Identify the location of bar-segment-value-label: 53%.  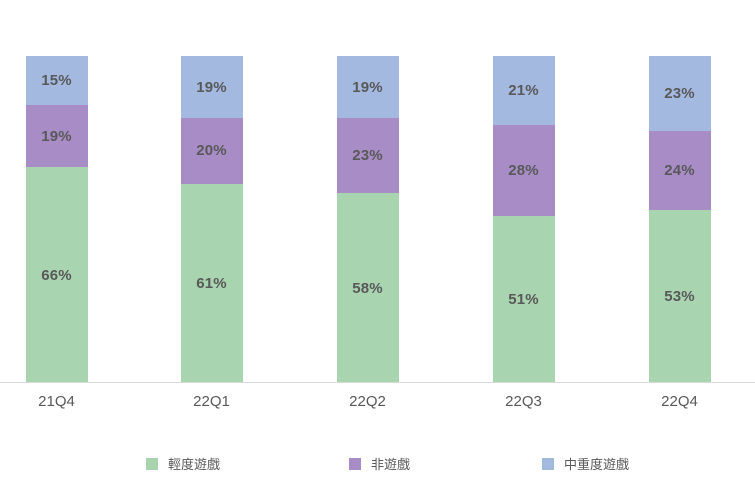
(679, 296).